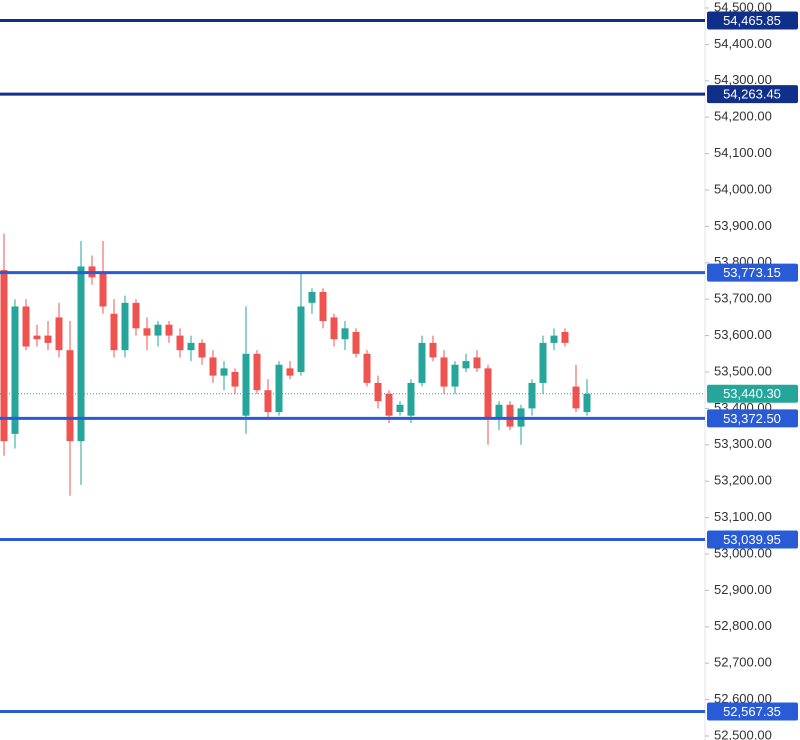  I want to click on y-tick-label: 53,100.00, so click(743, 516).